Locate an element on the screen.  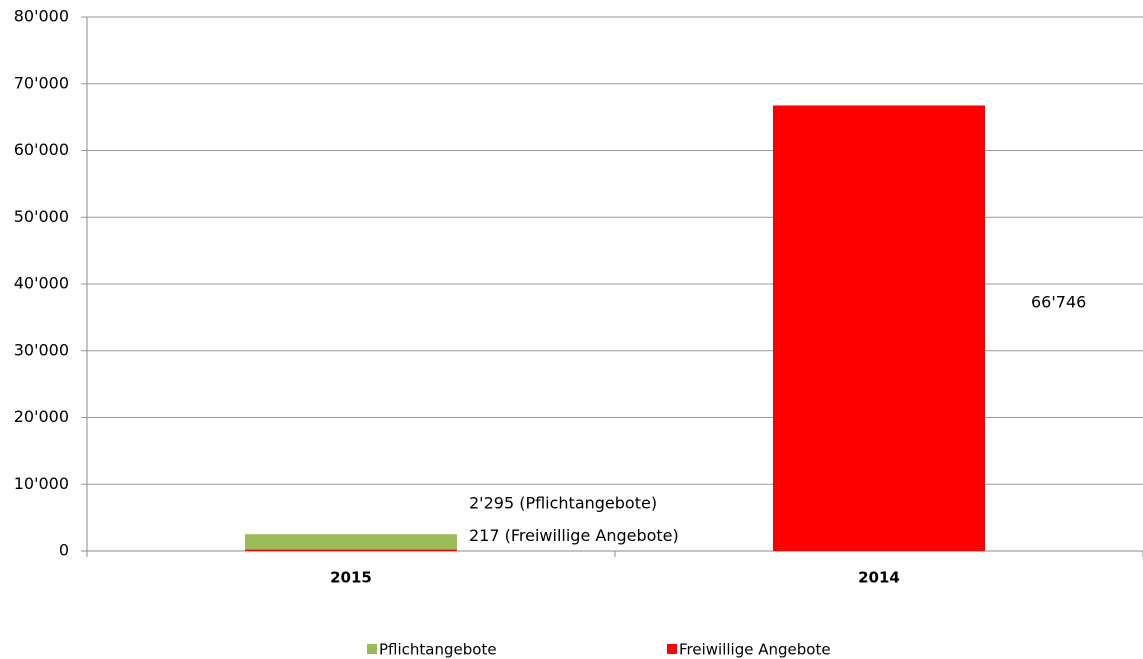
legend-label: Pflichtangebote is located at coordinates (438, 650).